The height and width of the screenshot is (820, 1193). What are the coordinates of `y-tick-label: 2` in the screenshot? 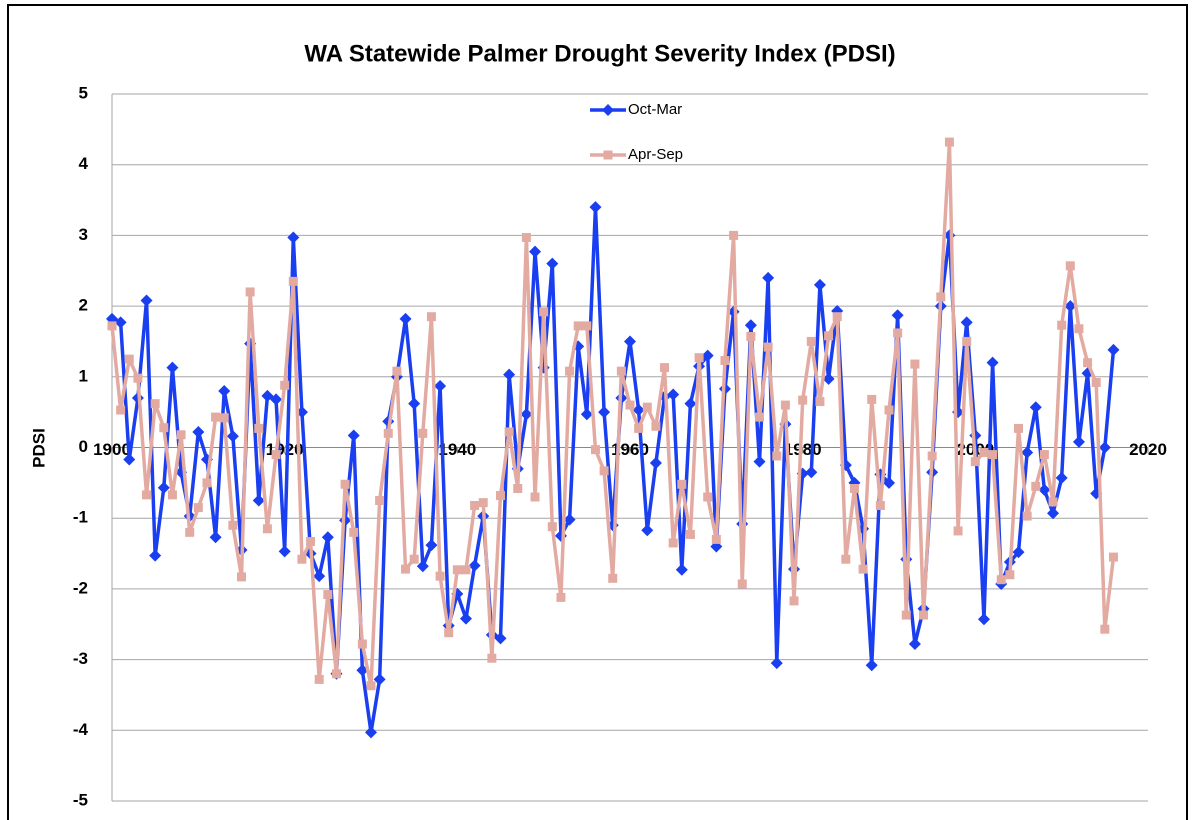 It's located at (83, 305).